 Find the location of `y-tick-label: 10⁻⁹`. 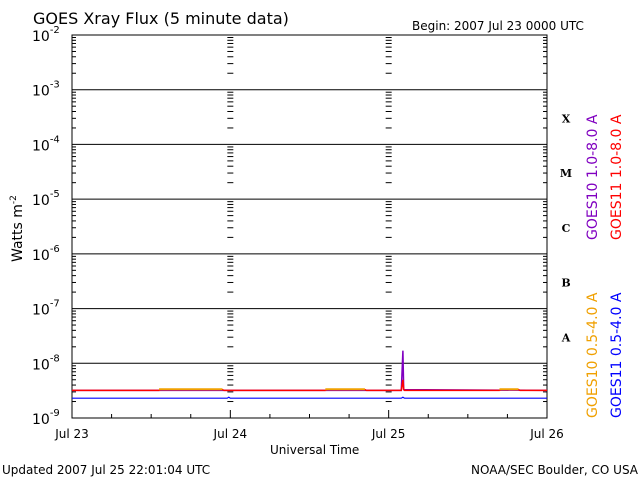

y-tick-label: 10⁻⁹ is located at coordinates (46, 418).